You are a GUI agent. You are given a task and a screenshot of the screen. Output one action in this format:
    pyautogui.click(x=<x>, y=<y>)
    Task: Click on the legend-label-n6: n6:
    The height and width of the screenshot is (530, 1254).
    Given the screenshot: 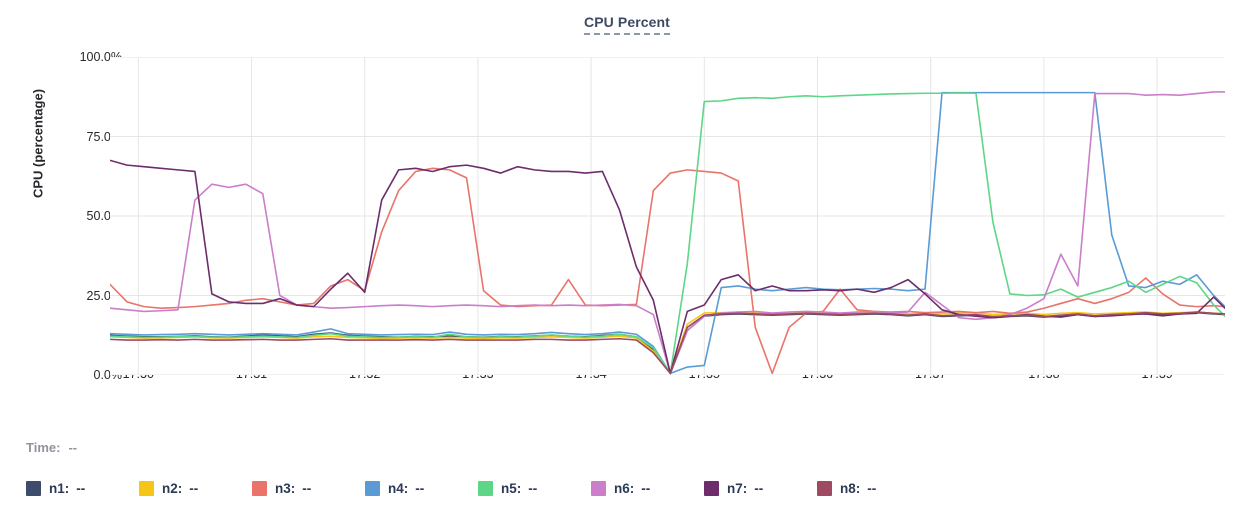 What is the action you would take?
    pyautogui.click(x=624, y=488)
    